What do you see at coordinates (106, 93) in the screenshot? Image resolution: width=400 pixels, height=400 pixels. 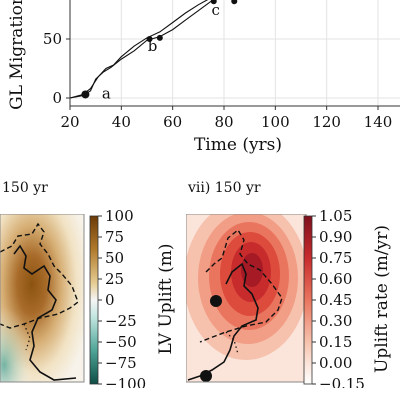 I see `event-label: a` at bounding box center [106, 93].